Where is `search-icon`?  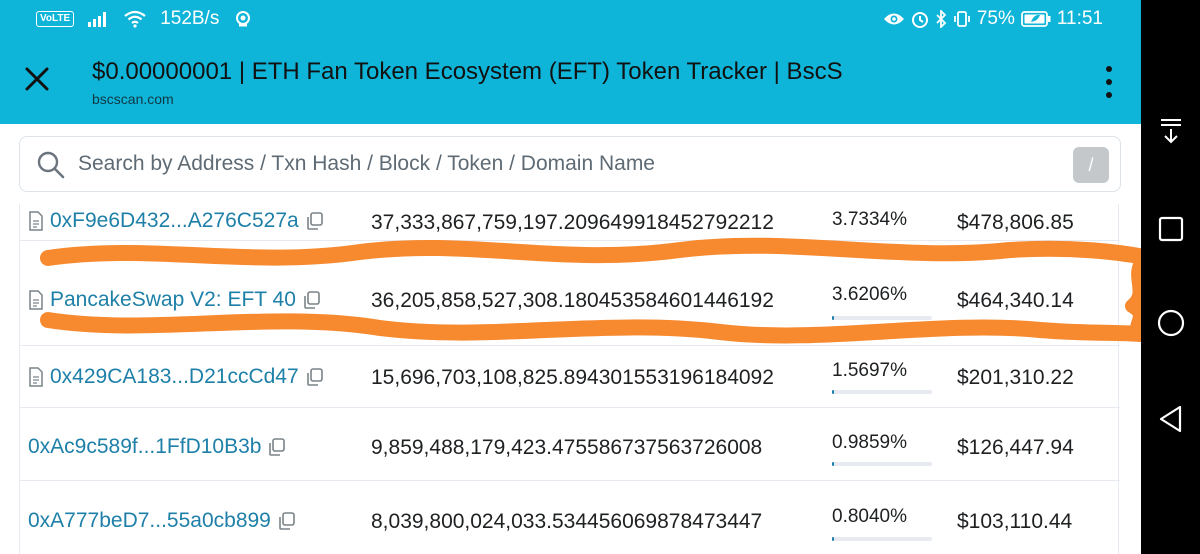 search-icon is located at coordinates (51, 165).